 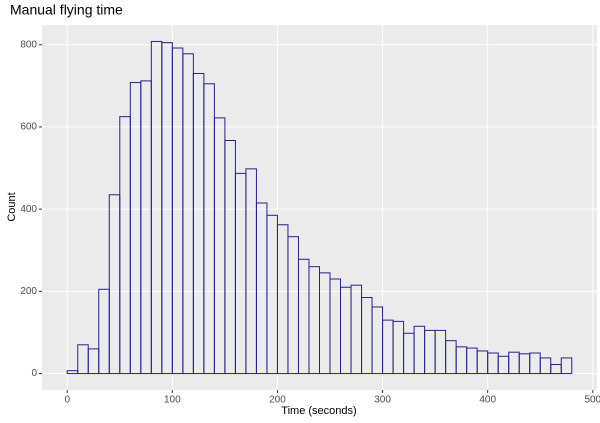 What do you see at coordinates (172, 400) in the screenshot?
I see `x-tick-label: 100` at bounding box center [172, 400].